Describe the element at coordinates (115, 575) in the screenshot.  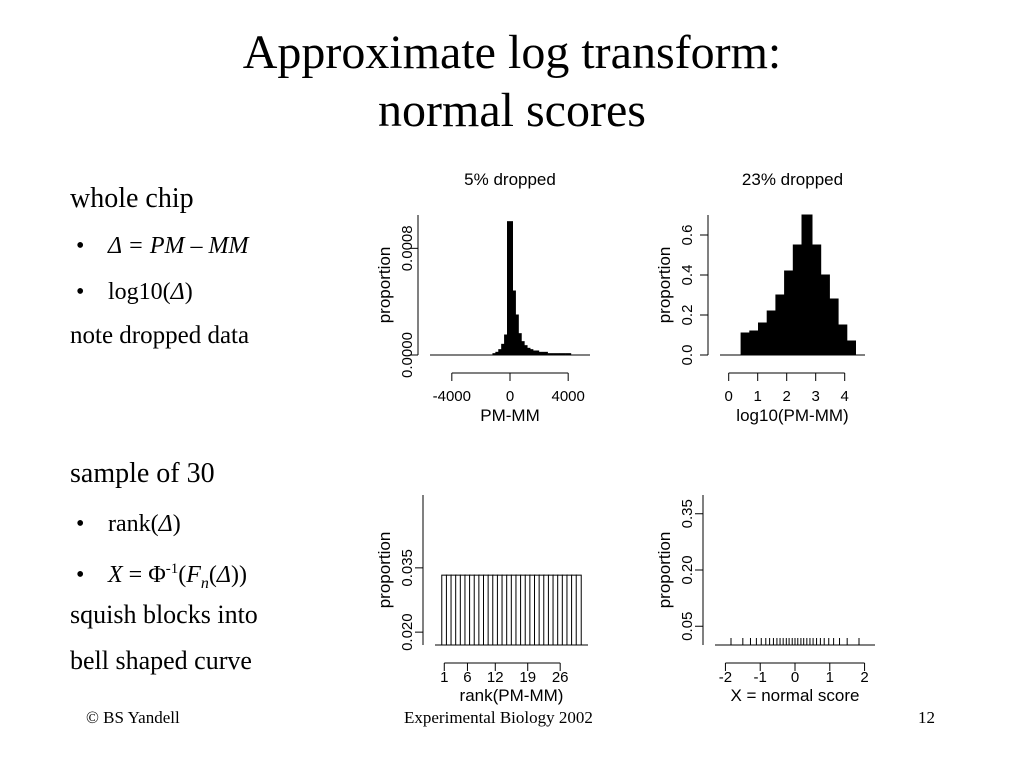
I see `formula-x: X` at that location.